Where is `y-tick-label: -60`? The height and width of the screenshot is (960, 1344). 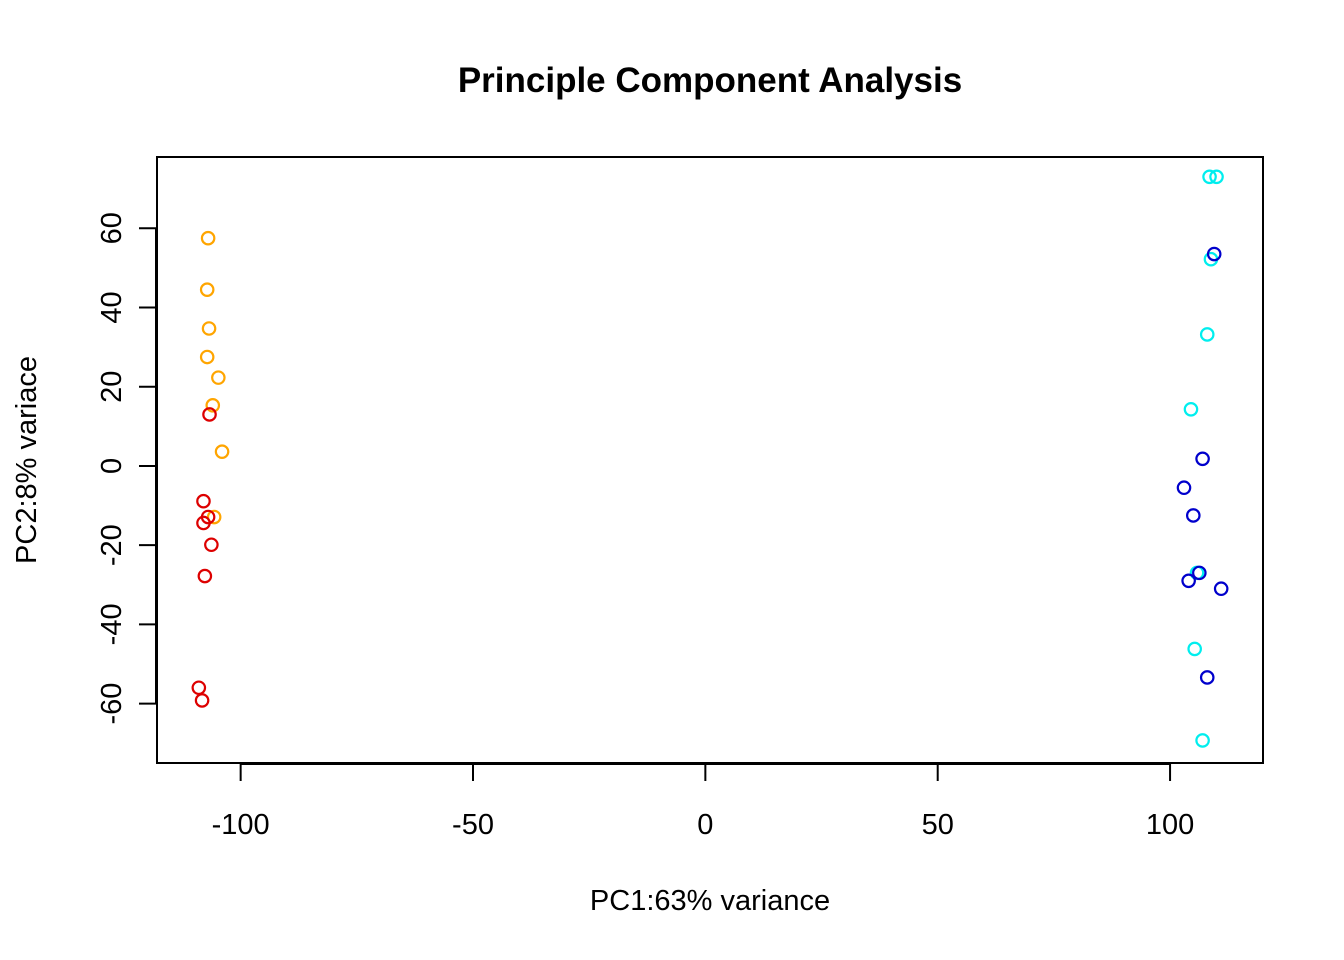
y-tick-label: -60 is located at coordinates (112, 704).